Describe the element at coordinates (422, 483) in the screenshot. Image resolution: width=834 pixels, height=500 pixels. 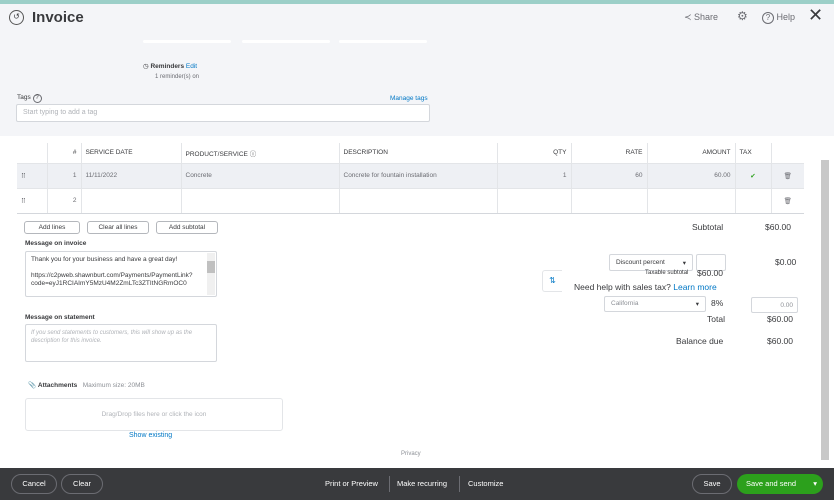
I see `make-recurring-button: Make recurring` at that location.